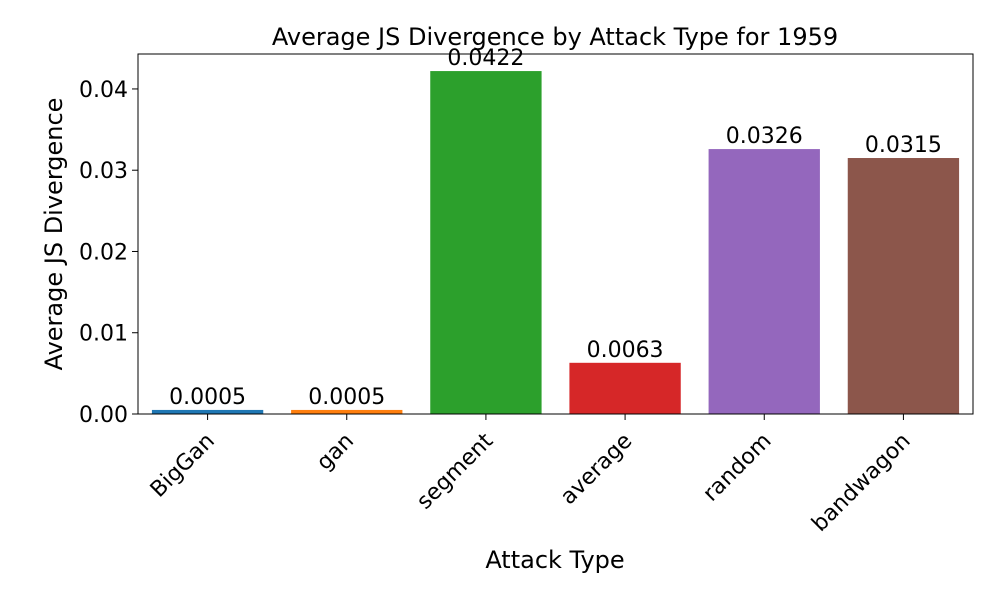  What do you see at coordinates (625, 350) in the screenshot?
I see `data-label: 0.0063` at bounding box center [625, 350].